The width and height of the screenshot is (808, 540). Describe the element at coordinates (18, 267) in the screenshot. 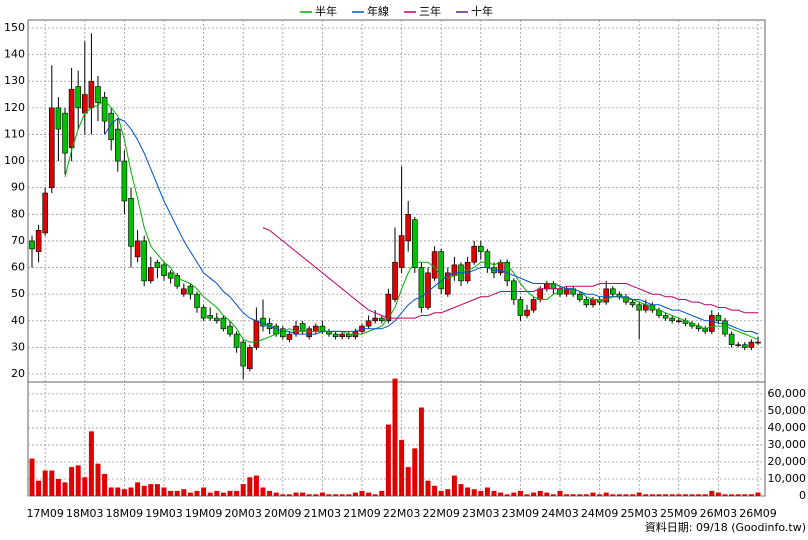

I see `y-tick-label: 60` at that location.